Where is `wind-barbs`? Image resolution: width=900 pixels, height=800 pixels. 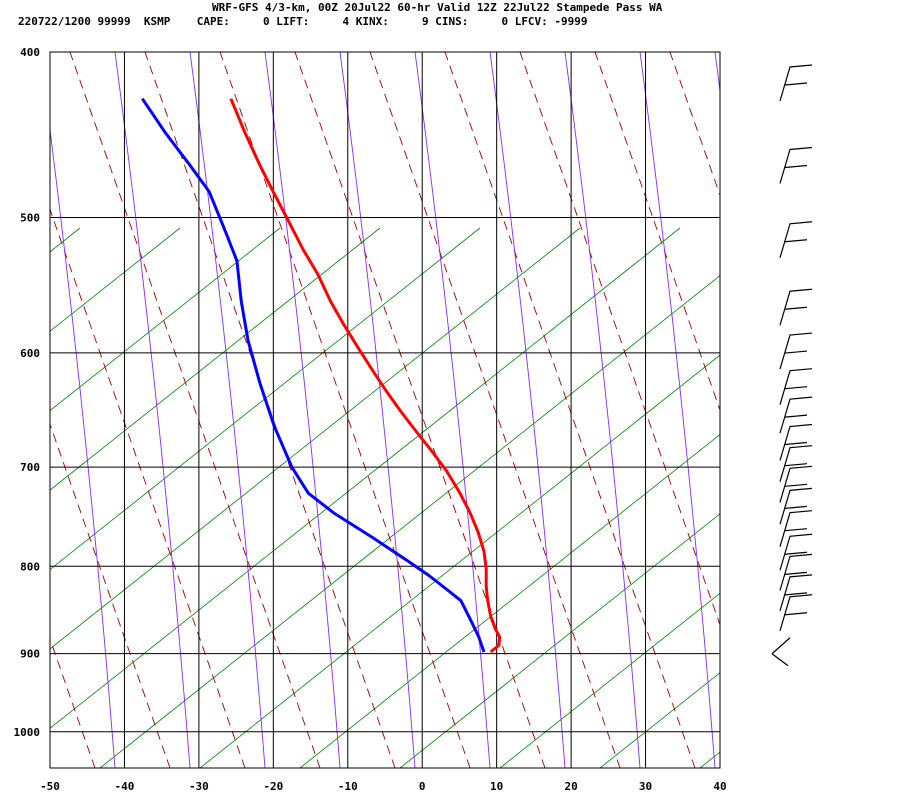 wind-barbs is located at coordinates (792, 365).